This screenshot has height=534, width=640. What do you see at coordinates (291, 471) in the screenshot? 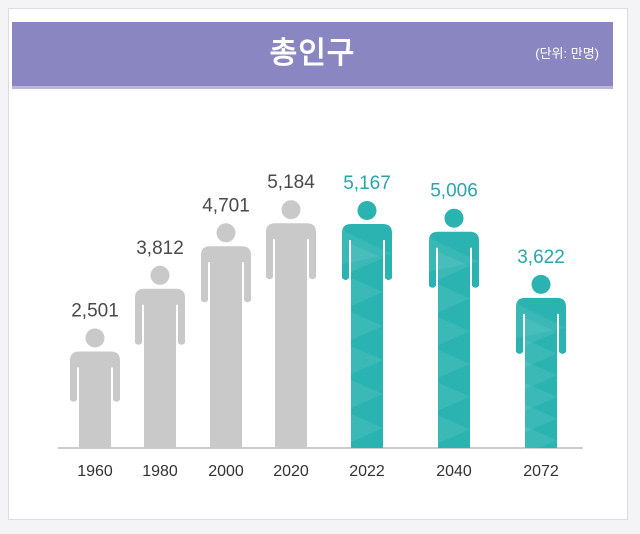
I see `x-tick-label: 2020` at bounding box center [291, 471].